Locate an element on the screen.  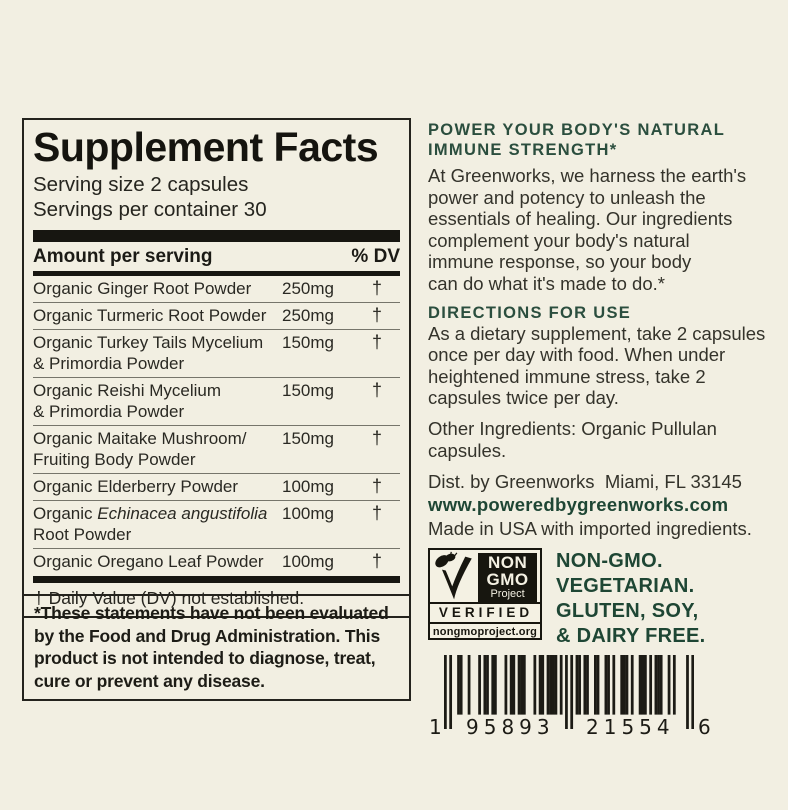
website-link: www.poweredbygreenworks.com is located at coordinates (578, 505).